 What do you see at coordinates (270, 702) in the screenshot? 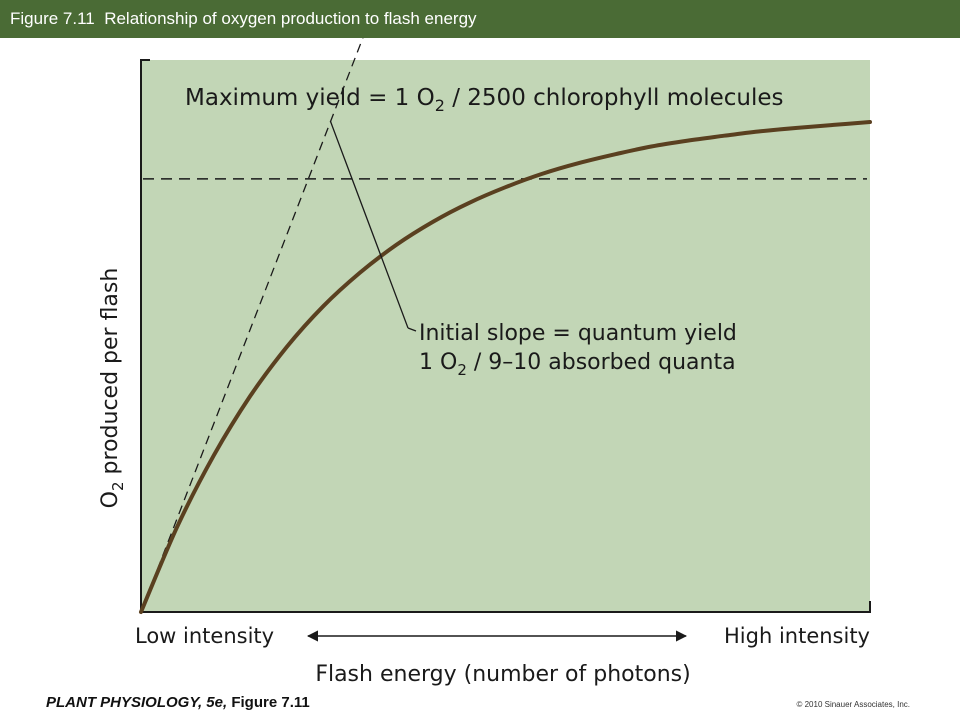
I see `footer-figure-ref: Figure 7.11` at bounding box center [270, 702].